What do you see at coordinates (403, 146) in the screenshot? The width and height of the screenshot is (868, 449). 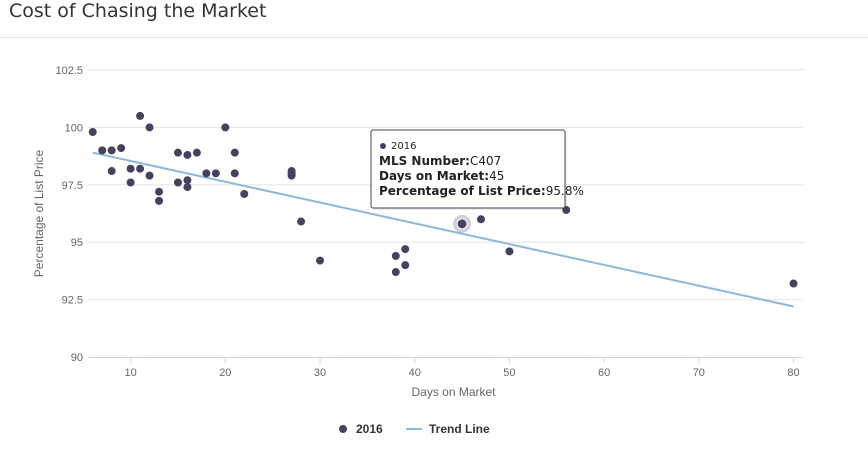 I see `tooltip-series-name: 2016` at bounding box center [403, 146].